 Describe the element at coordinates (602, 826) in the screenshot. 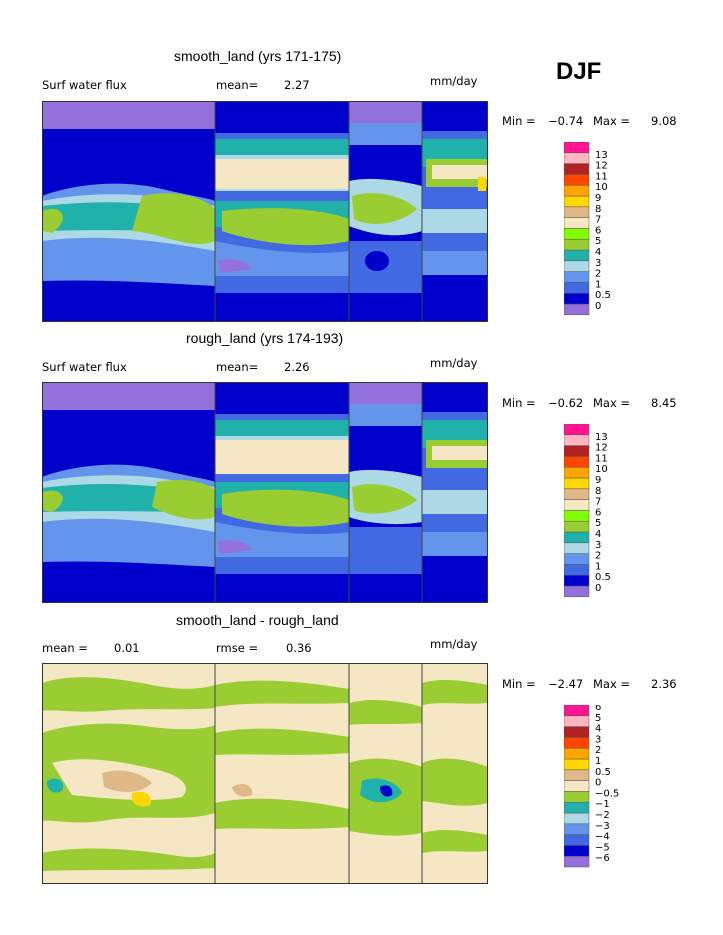

I see `panel3-colorbar-tick-label: −3` at that location.